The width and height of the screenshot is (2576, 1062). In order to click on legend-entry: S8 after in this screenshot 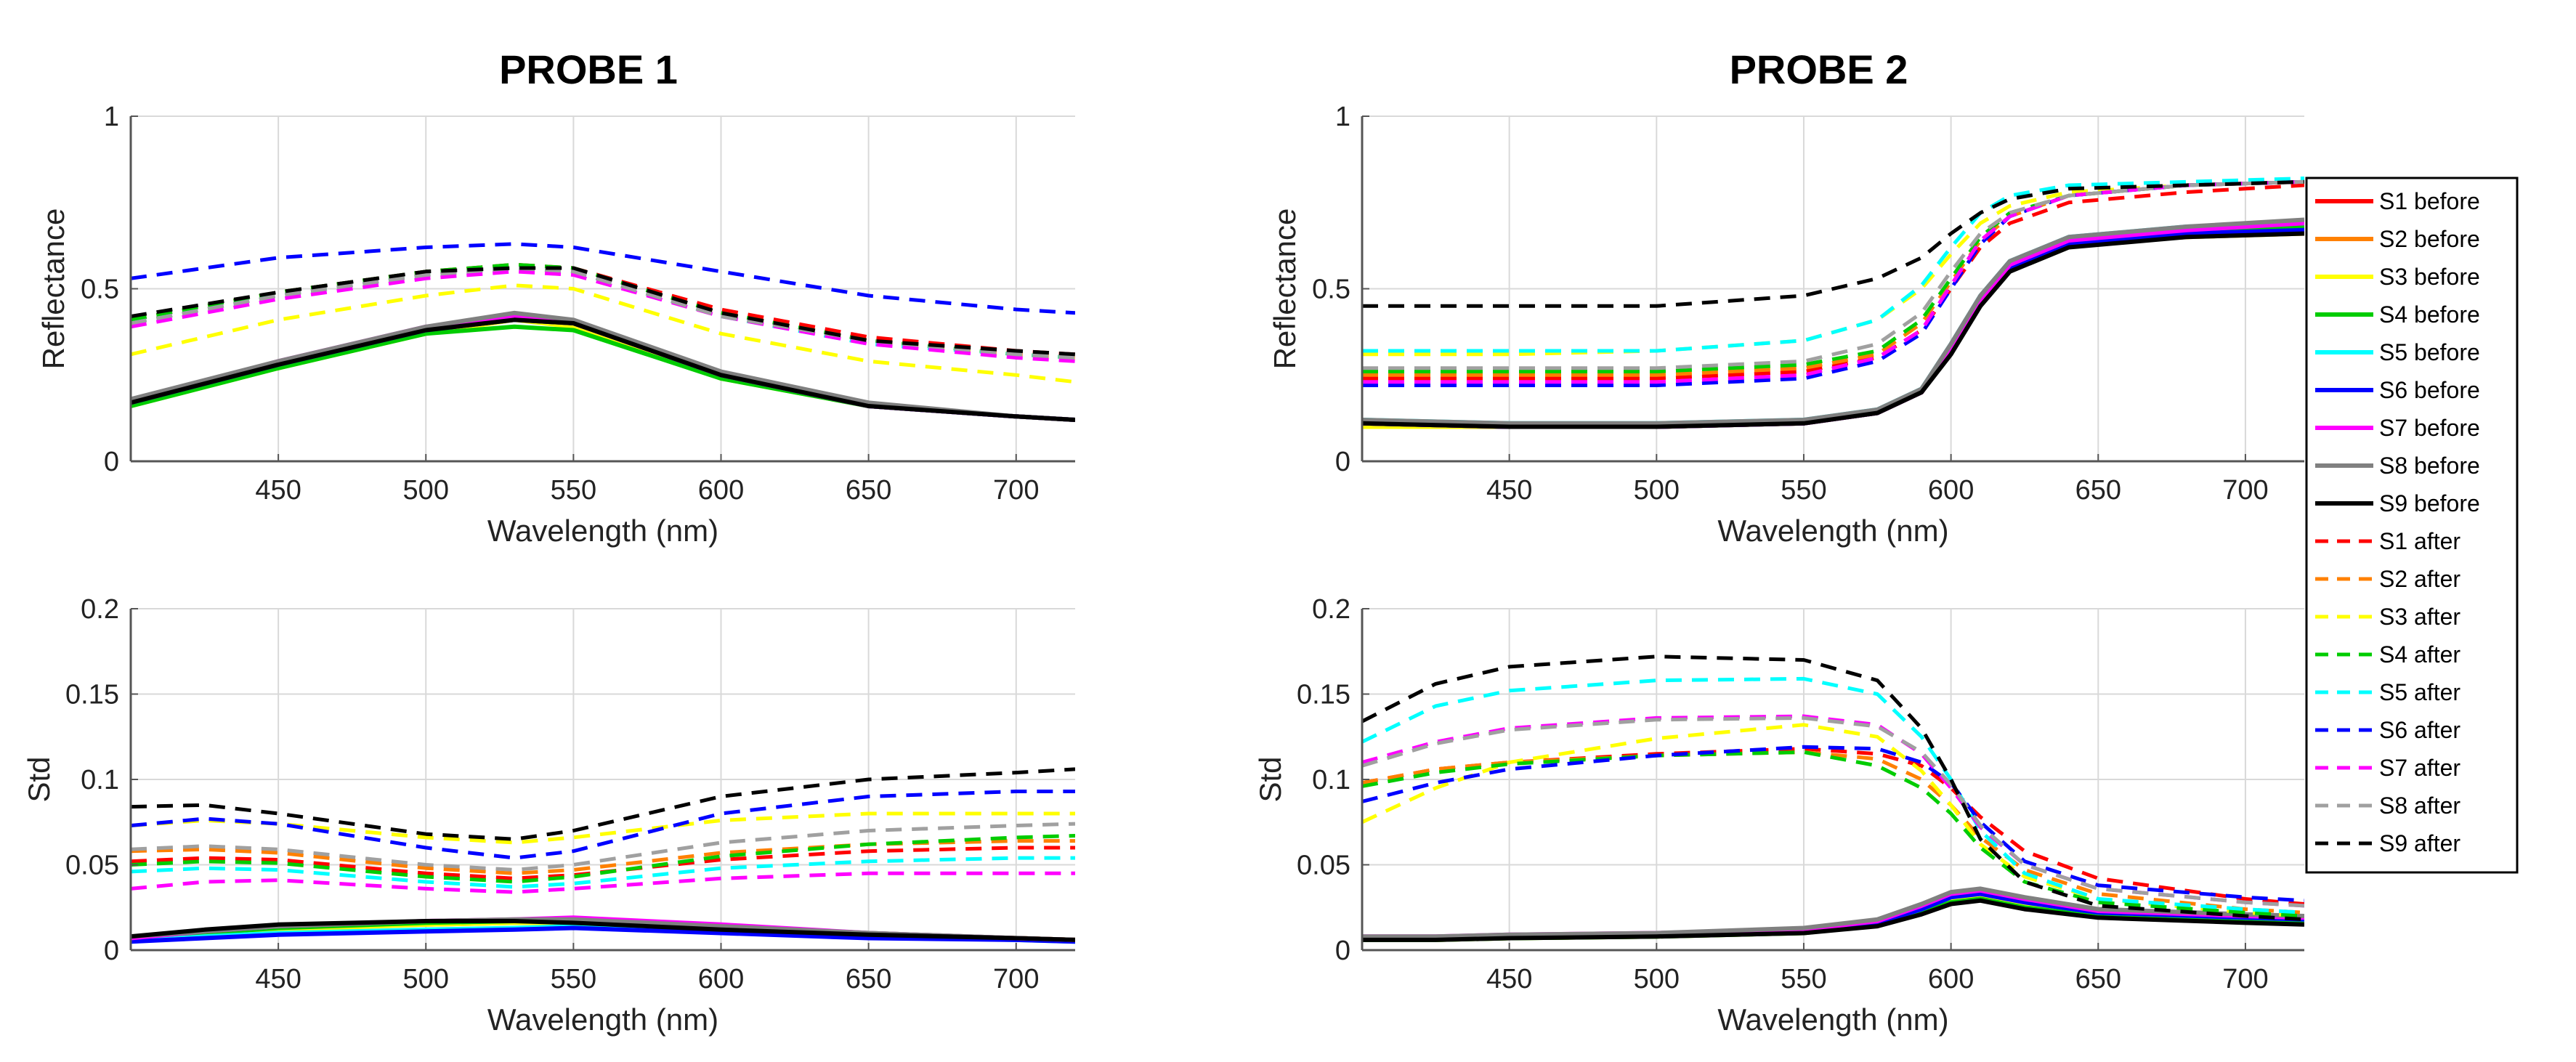, I will do `click(2387, 806)`.